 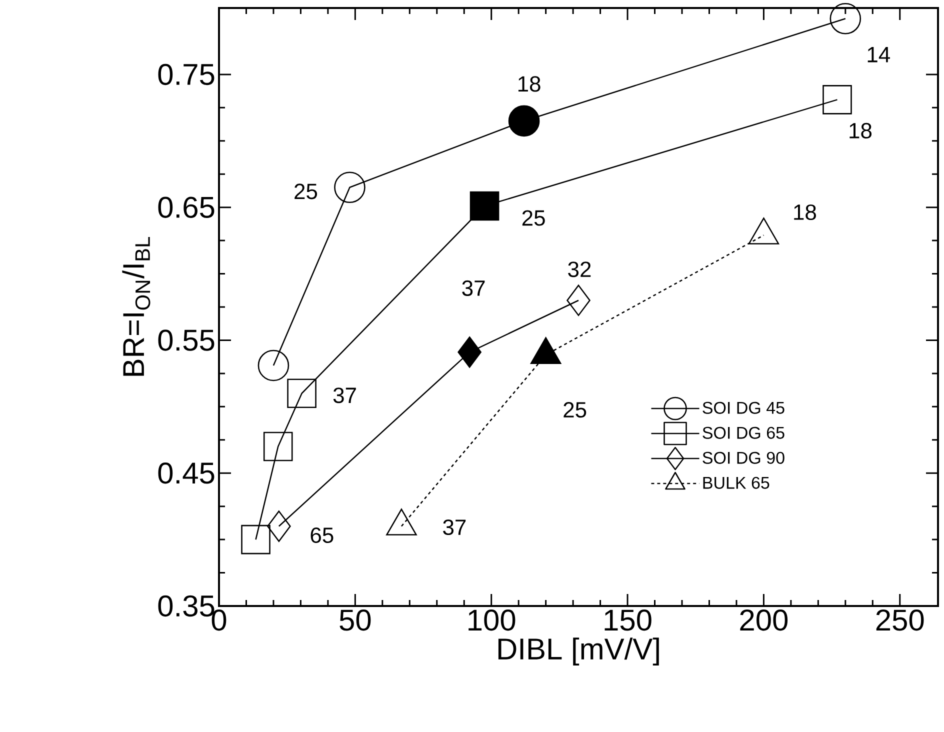 I want to click on x-tick-label: 200, so click(x=764, y=620).